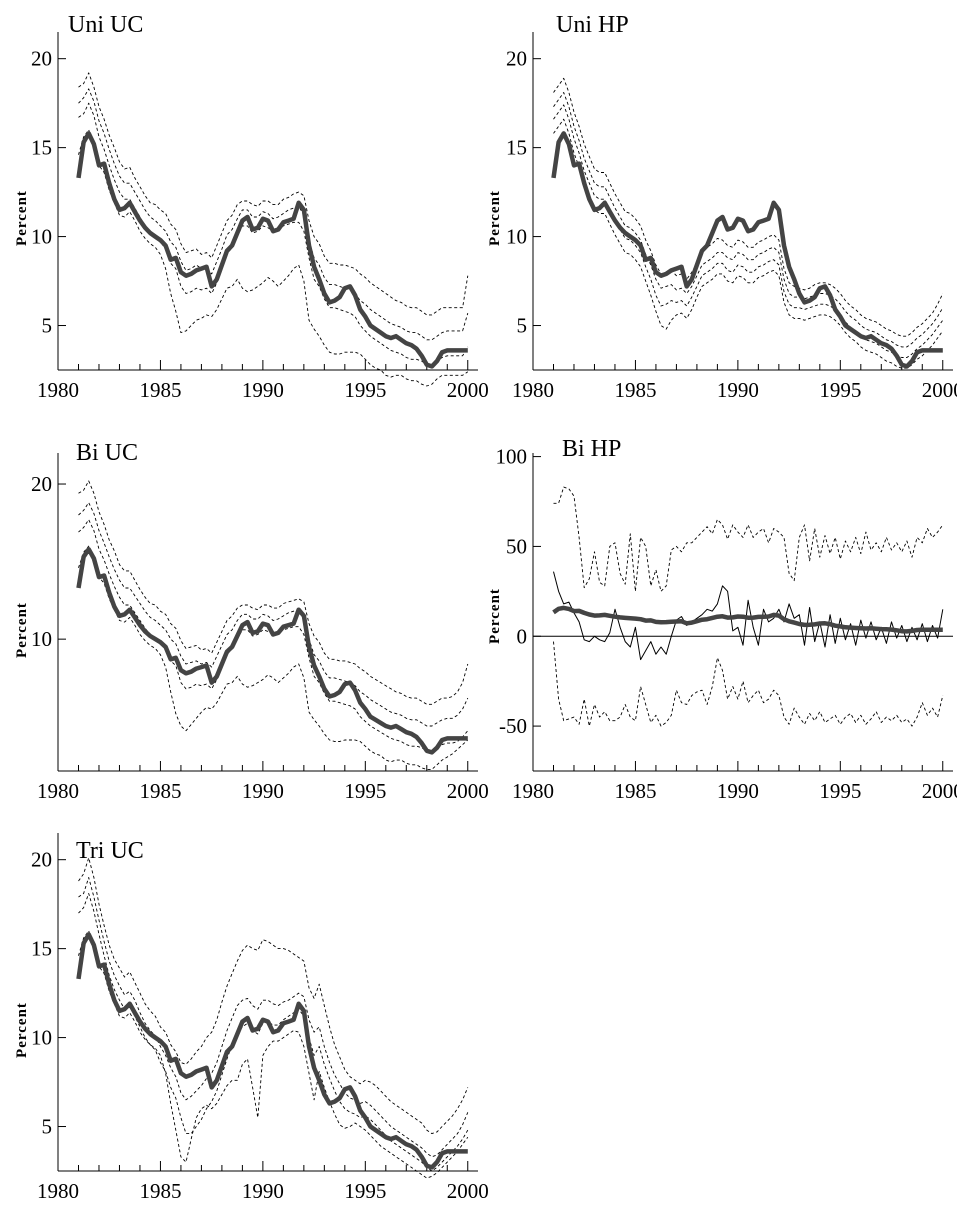 Image resolution: width=957 pixels, height=1227 pixels. What do you see at coordinates (522, 636) in the screenshot?
I see `y-tick-label: 0` at bounding box center [522, 636].